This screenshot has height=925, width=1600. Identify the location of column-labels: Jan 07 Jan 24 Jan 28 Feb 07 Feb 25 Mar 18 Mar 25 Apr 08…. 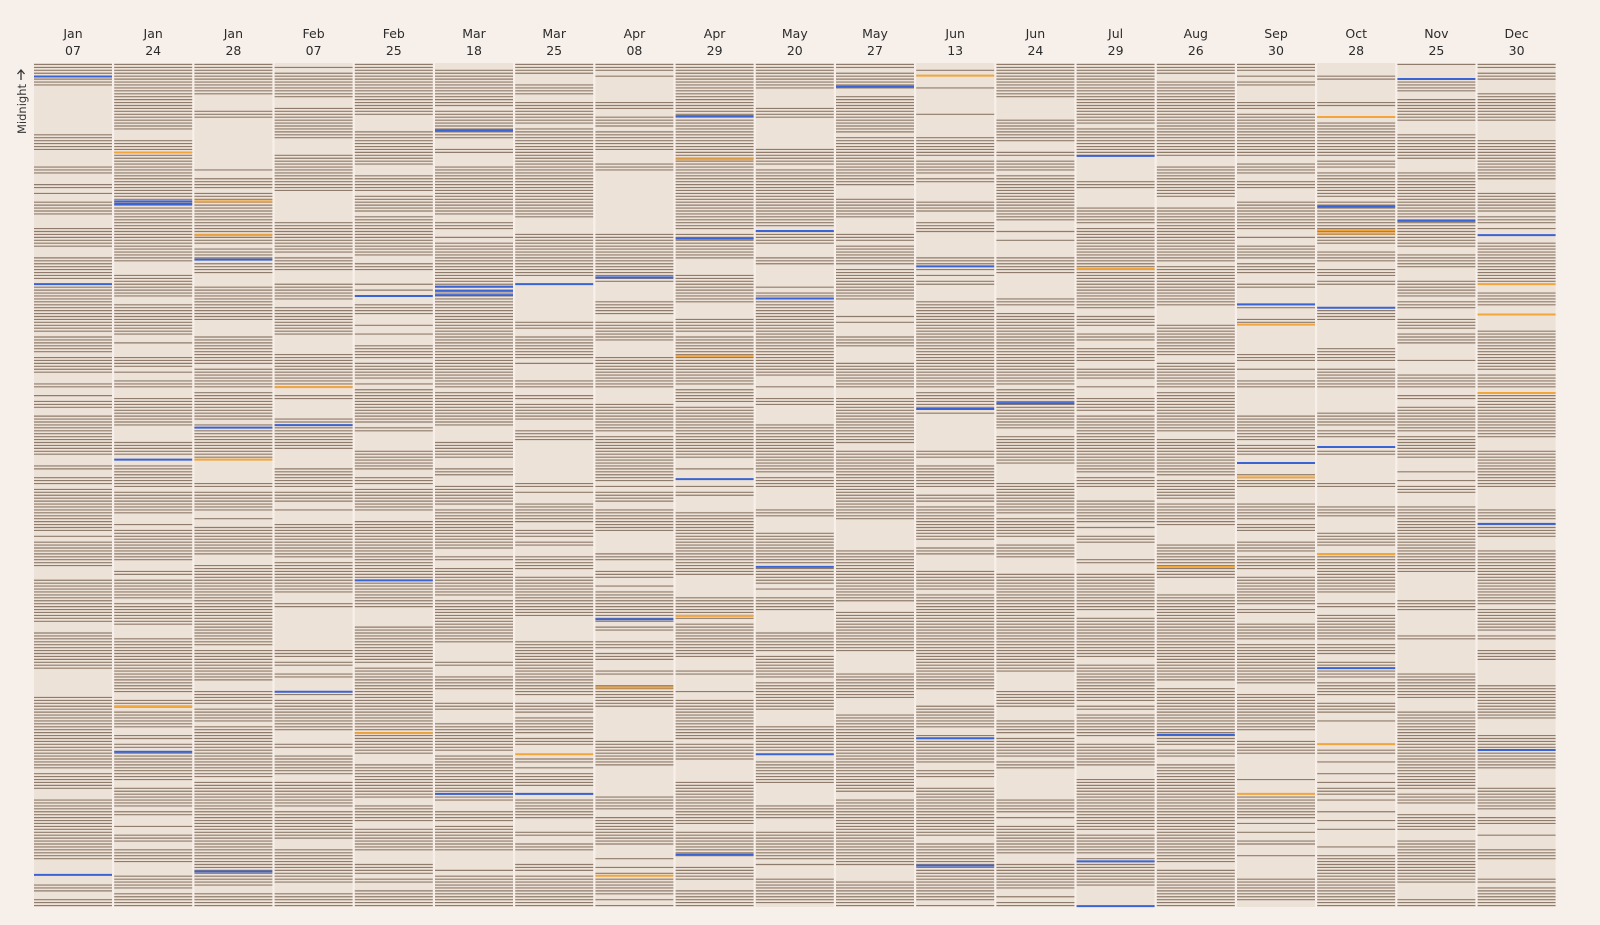
(795, 42).